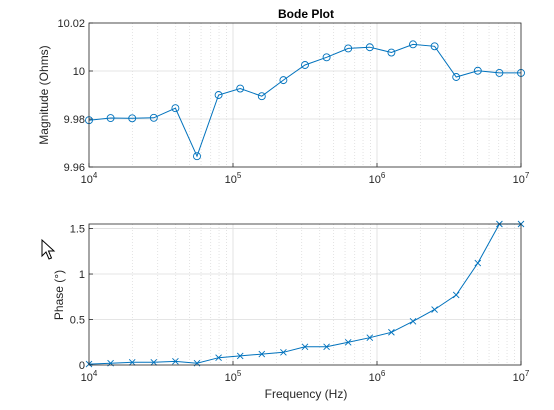 This screenshot has width=554, height=410. What do you see at coordinates (79, 72) in the screenshot?
I see `y-tick-label: 10` at bounding box center [79, 72].